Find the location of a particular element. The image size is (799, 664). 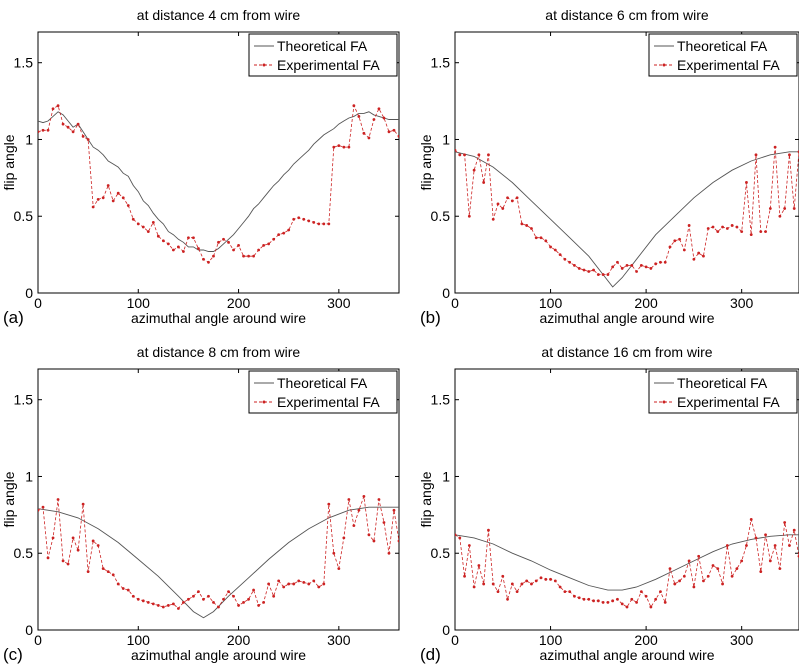

chart-title: at distance 16 cm from wire is located at coordinates (626, 352).